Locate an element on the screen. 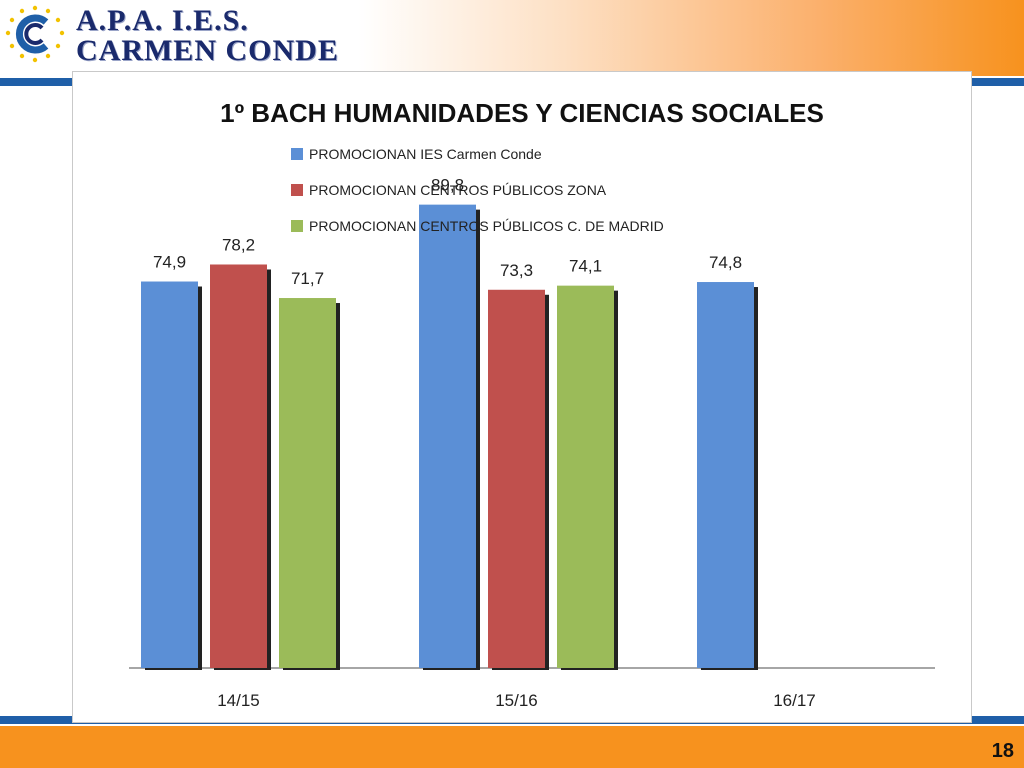 The image size is (1024, 768). org-name-line1: A.P.A. I.E.S. is located at coordinates (162, 20).